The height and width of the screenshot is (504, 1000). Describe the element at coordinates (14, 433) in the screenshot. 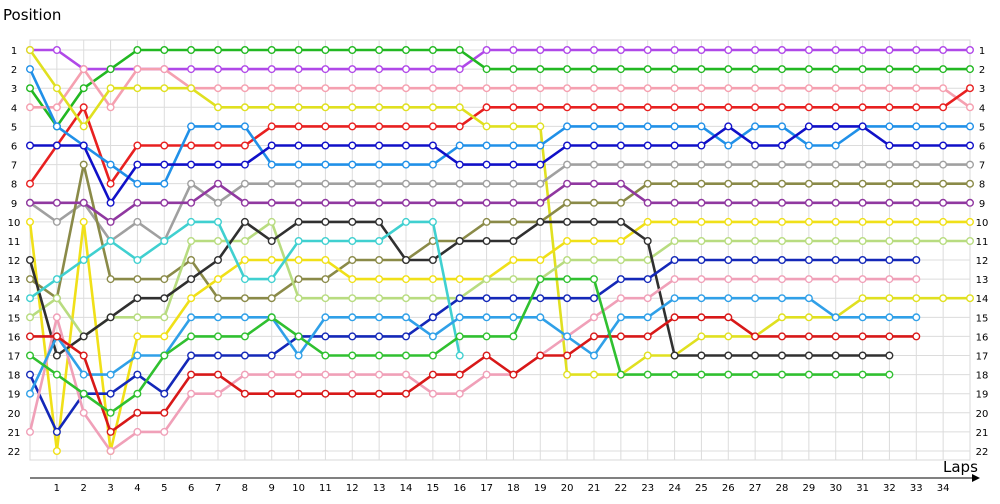

I see `y-tick-label-left: 21` at that location.